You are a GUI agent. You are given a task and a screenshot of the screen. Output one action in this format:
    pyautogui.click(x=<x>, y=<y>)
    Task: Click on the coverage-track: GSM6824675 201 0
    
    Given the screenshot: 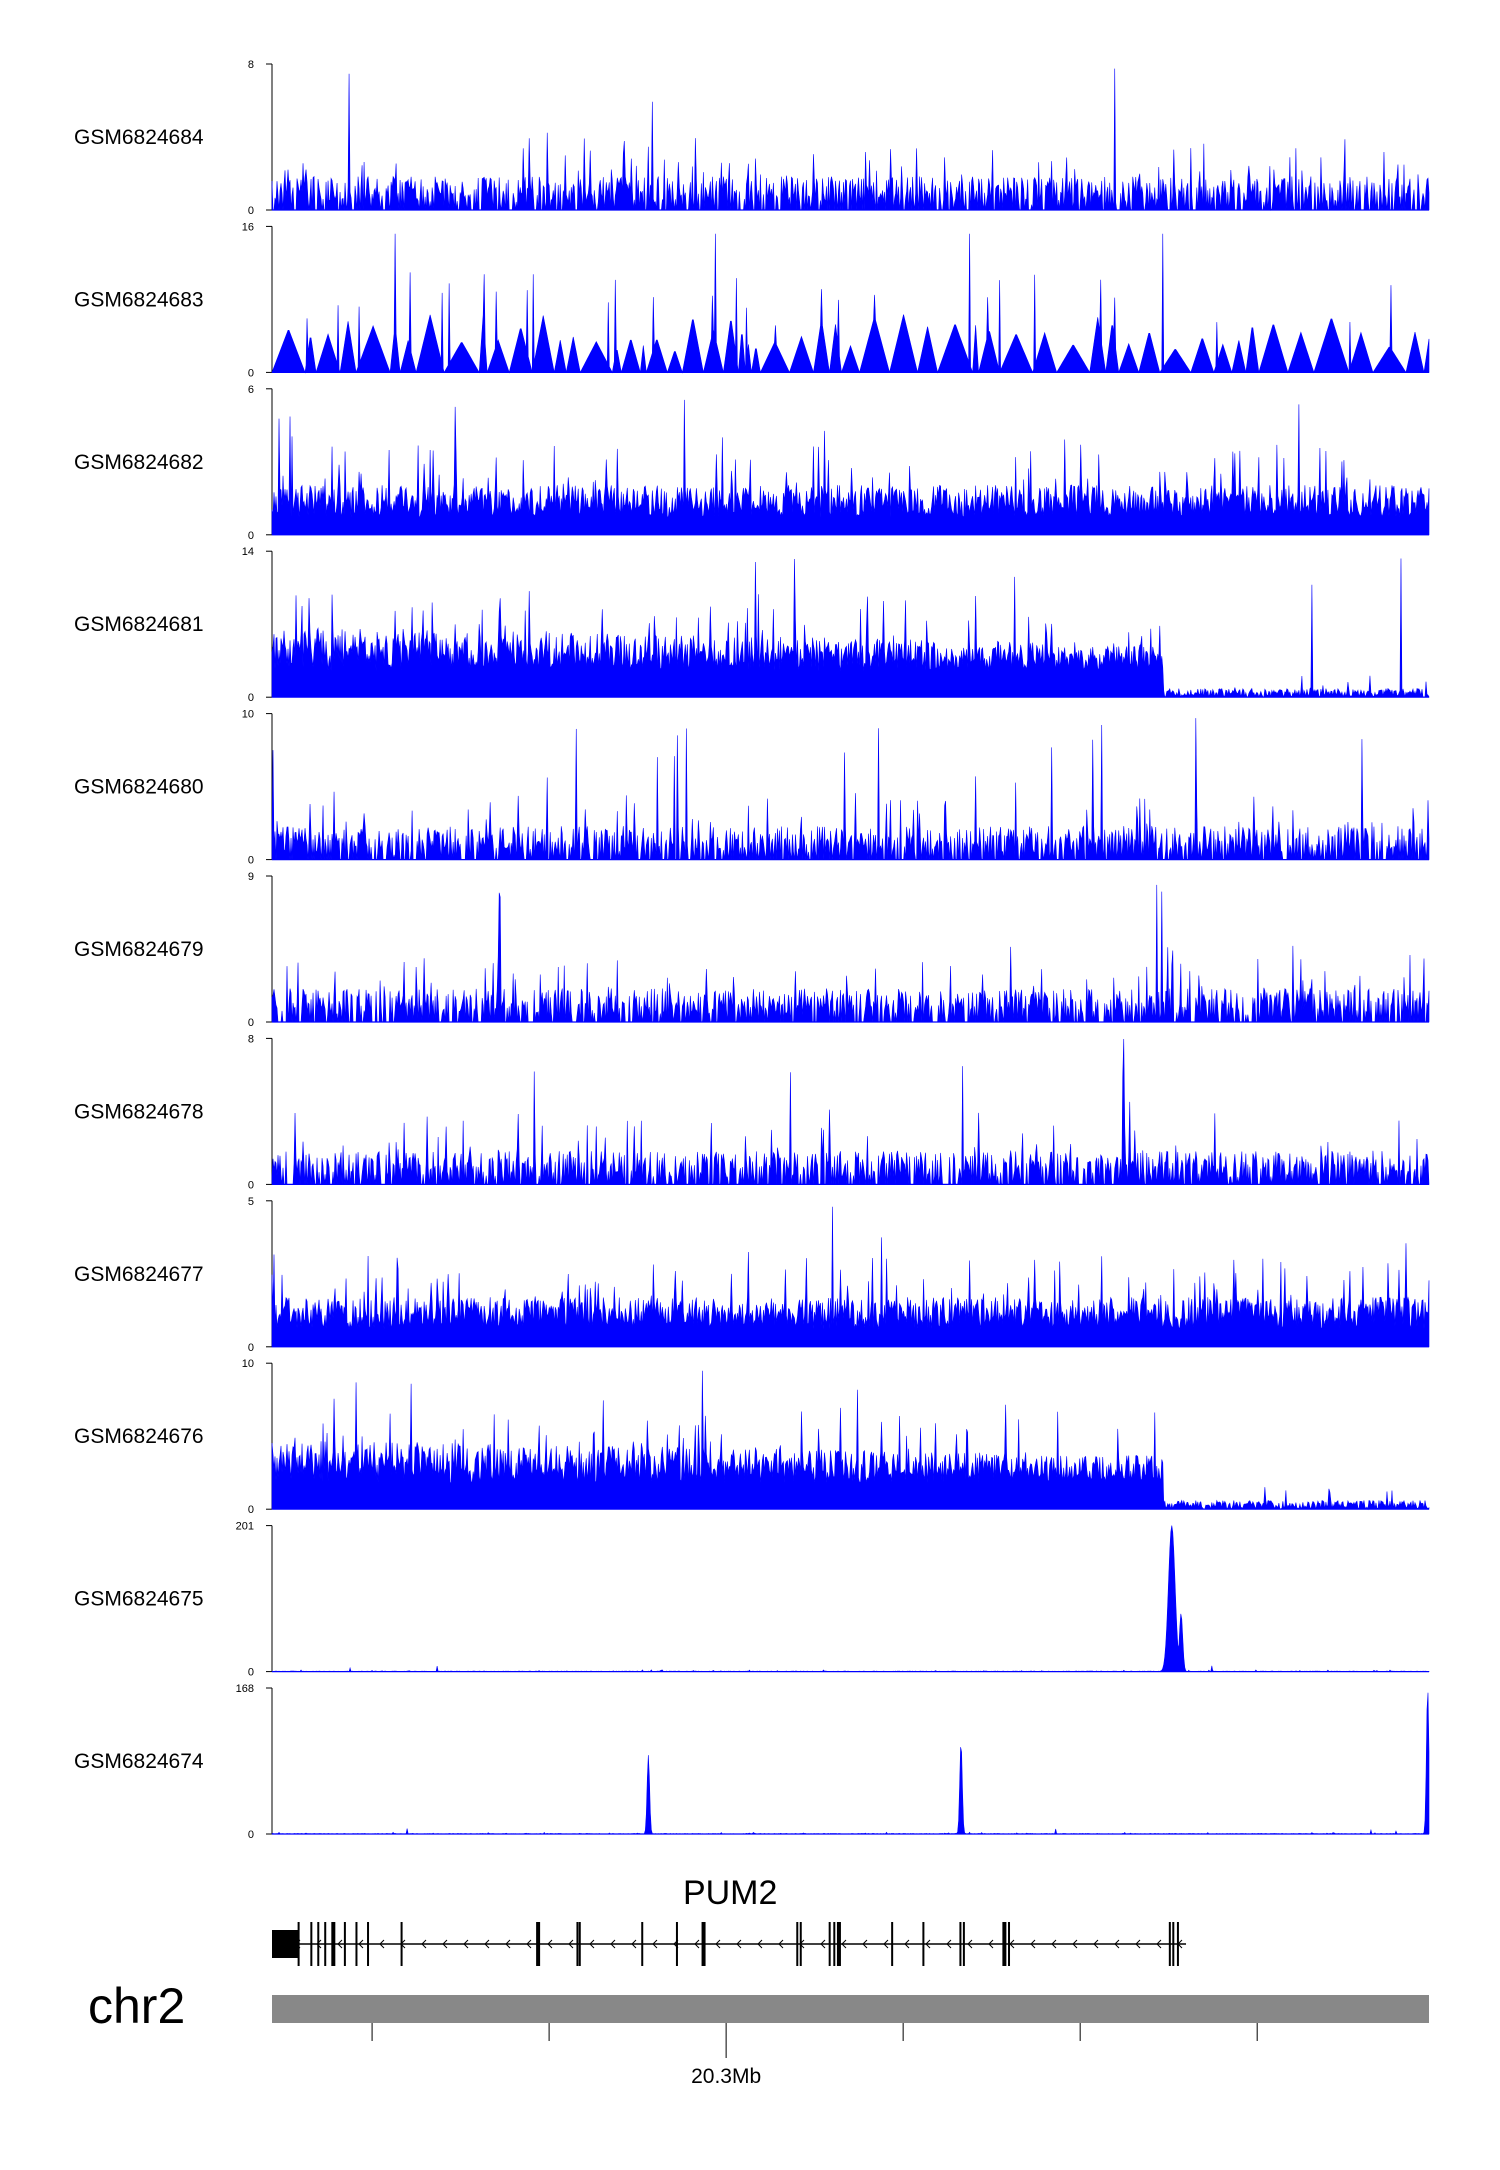 What is the action you would take?
    pyautogui.click(x=752, y=1600)
    